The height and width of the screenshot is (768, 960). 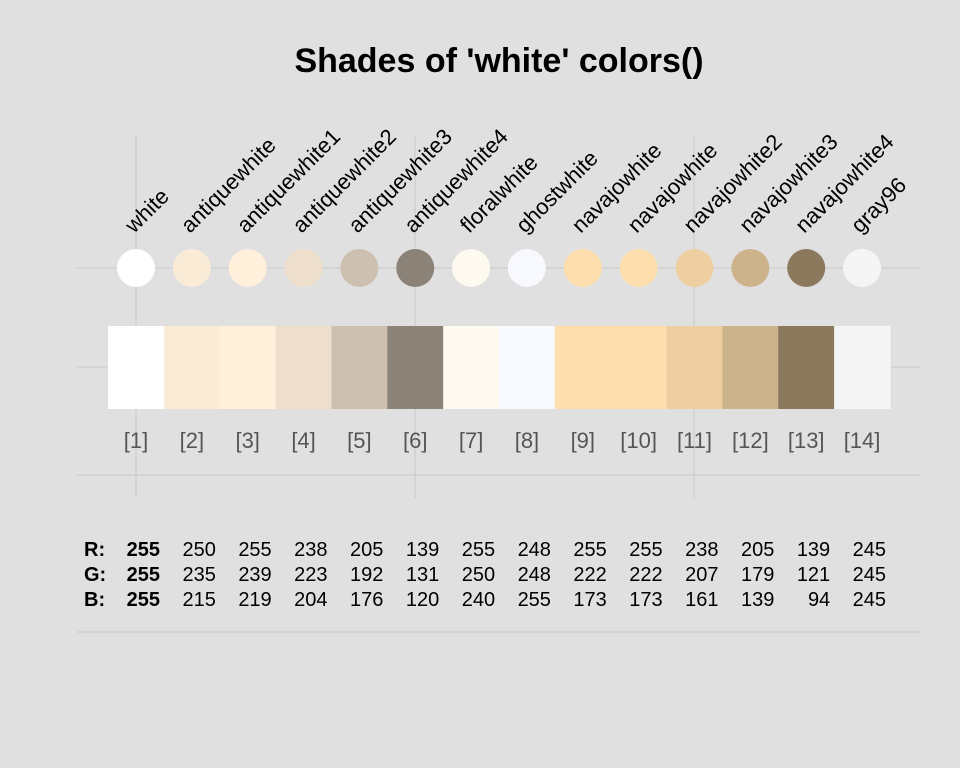 What do you see at coordinates (813, 575) in the screenshot?
I see `rgb-value: 121` at bounding box center [813, 575].